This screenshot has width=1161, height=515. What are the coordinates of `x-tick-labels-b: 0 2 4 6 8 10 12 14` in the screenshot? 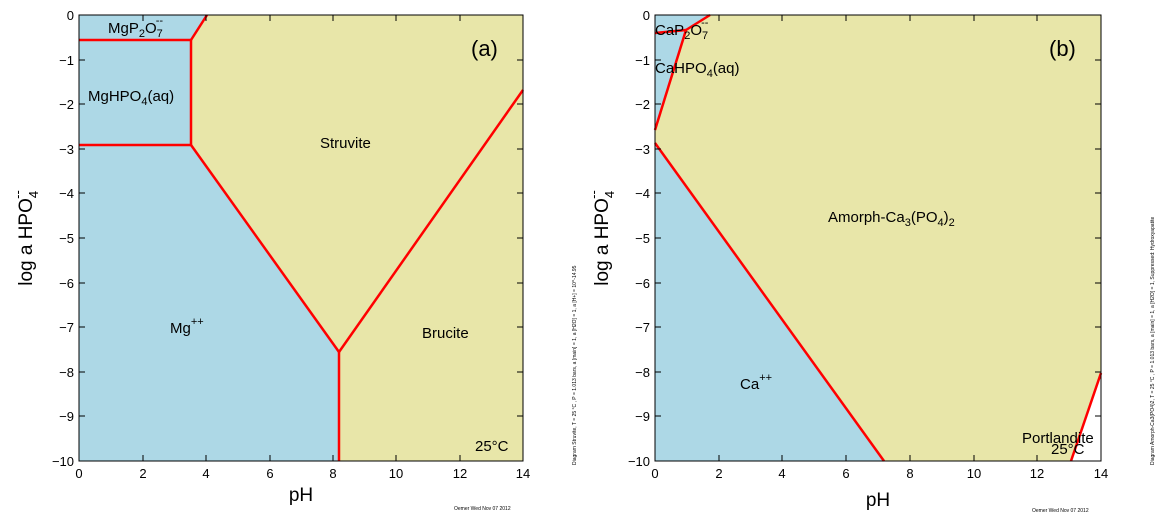 It's located at (879, 473).